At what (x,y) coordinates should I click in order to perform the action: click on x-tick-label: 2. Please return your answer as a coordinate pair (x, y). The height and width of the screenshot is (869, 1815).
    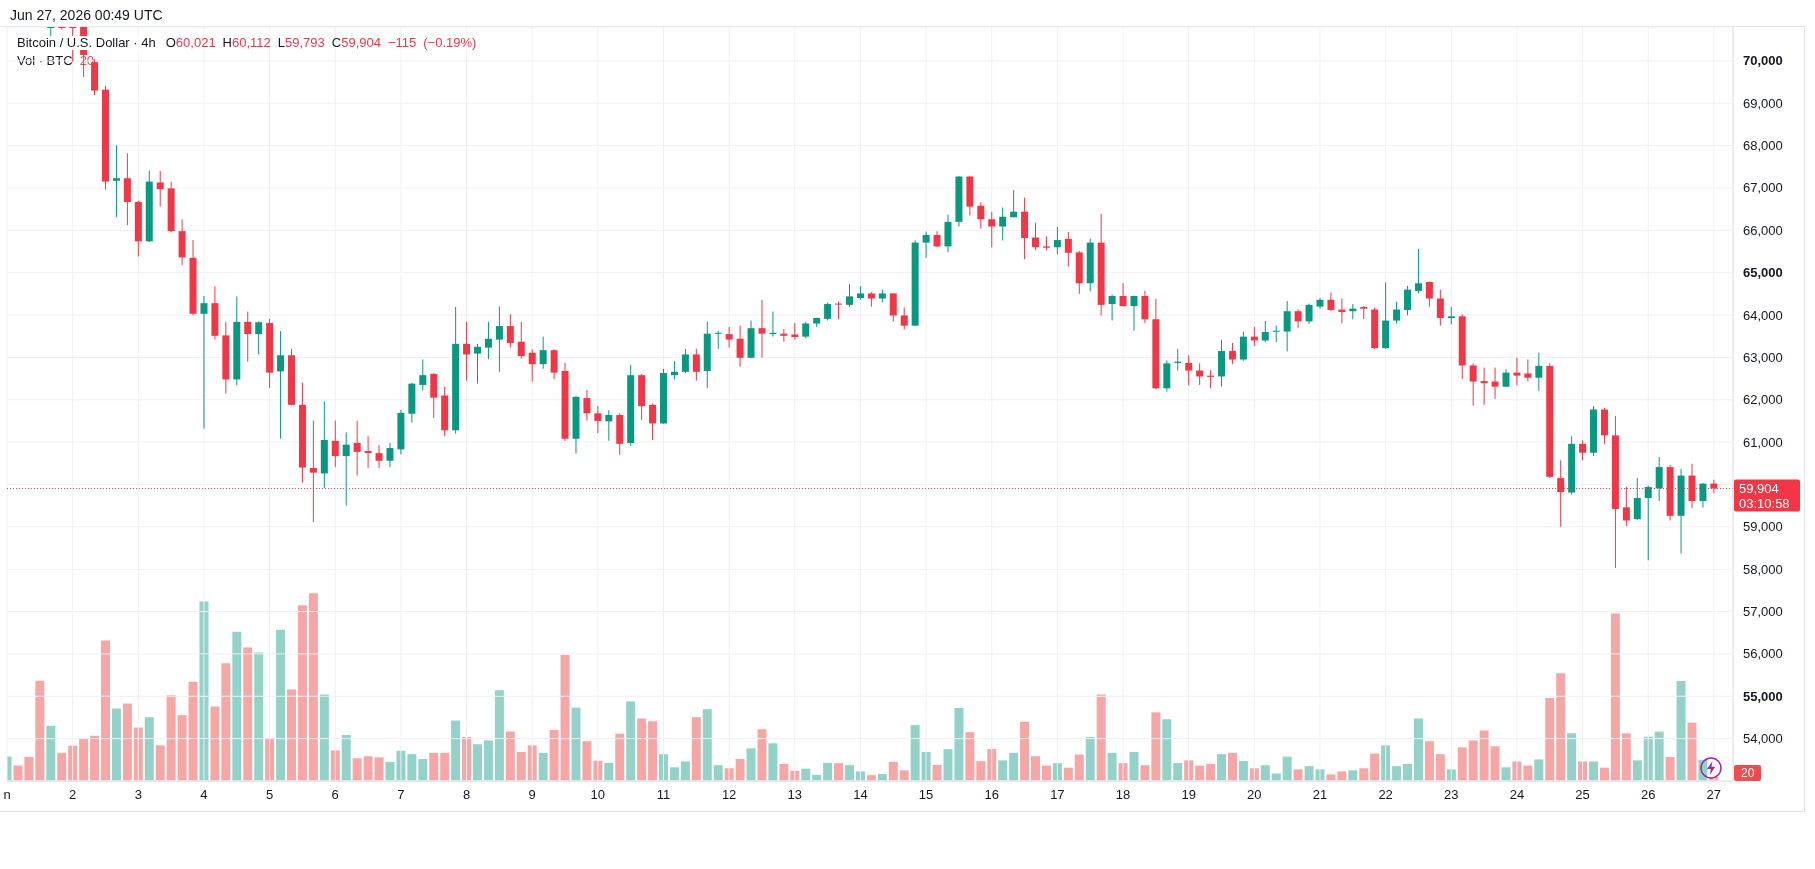
    Looking at the image, I should click on (73, 795).